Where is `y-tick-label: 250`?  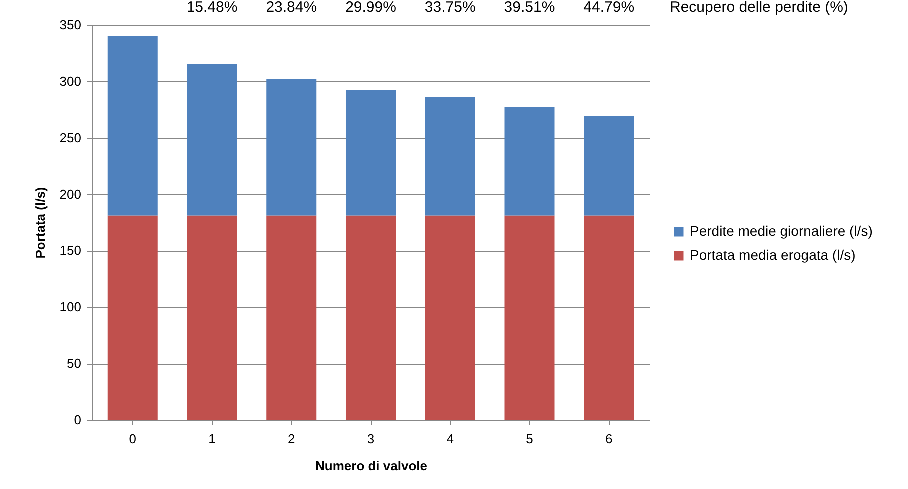
y-tick-label: 250 is located at coordinates (71, 138).